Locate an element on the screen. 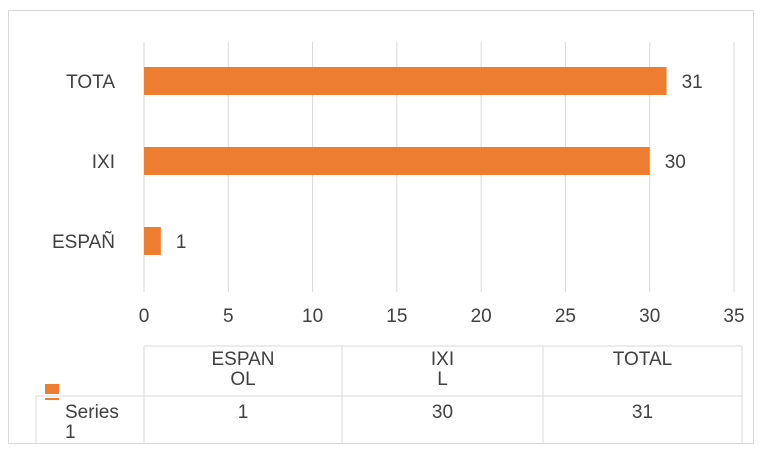 The image size is (760, 451). table-header: TOTAL is located at coordinates (642, 359).